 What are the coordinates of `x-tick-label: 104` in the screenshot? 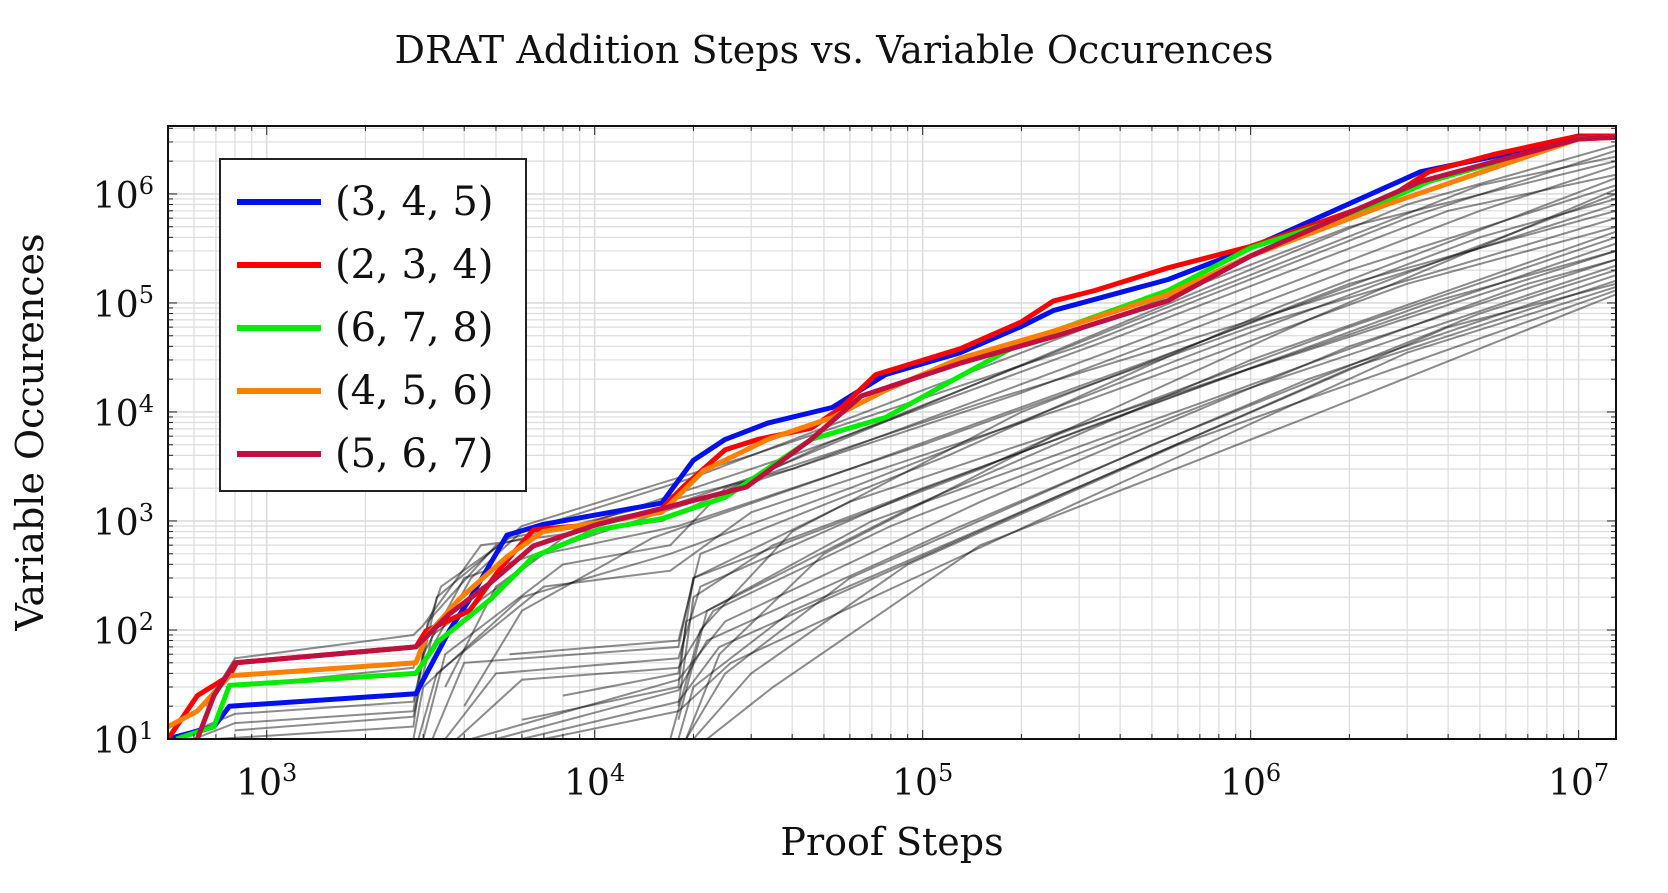 It's located at (594, 781).